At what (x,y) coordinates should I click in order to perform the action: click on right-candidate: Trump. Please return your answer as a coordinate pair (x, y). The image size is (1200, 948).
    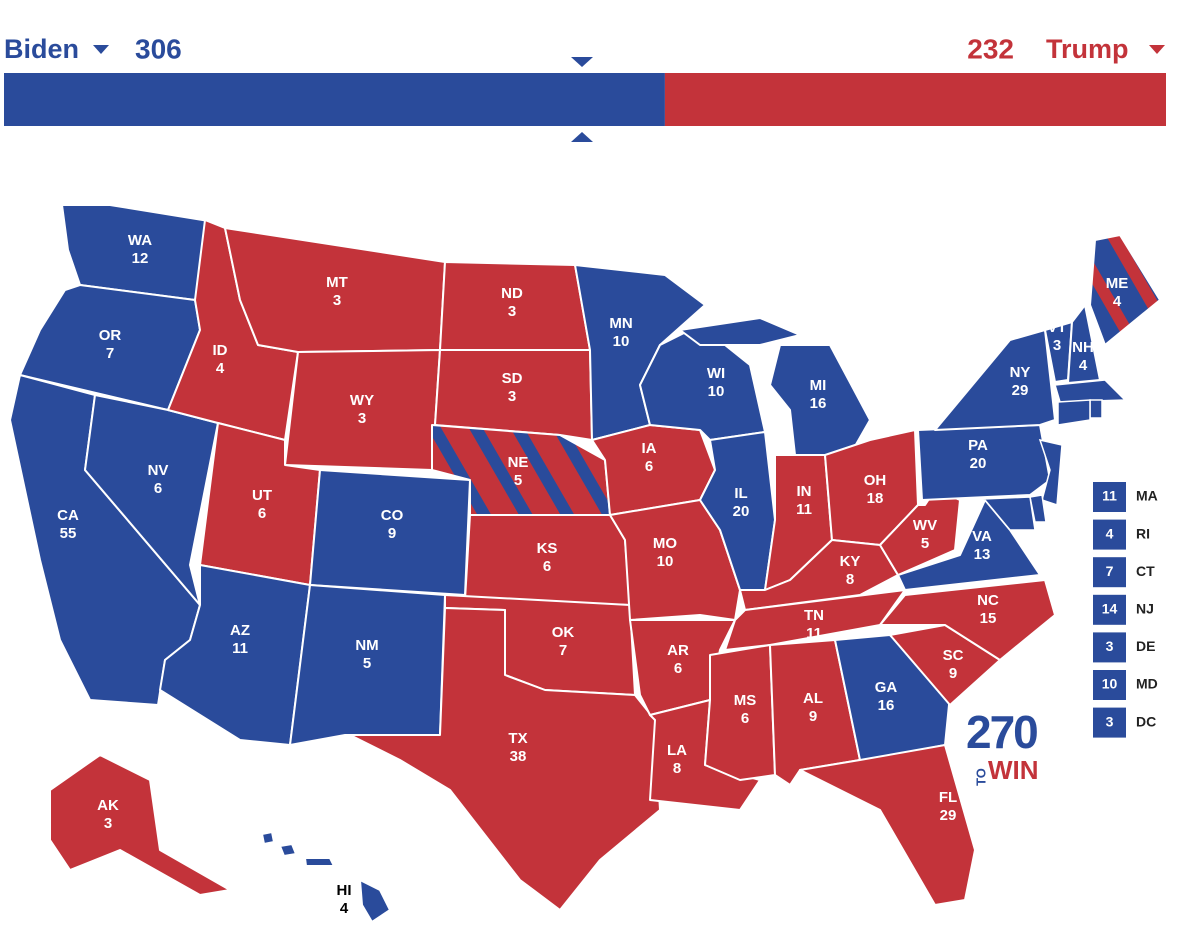
    Looking at the image, I should click on (1087, 49).